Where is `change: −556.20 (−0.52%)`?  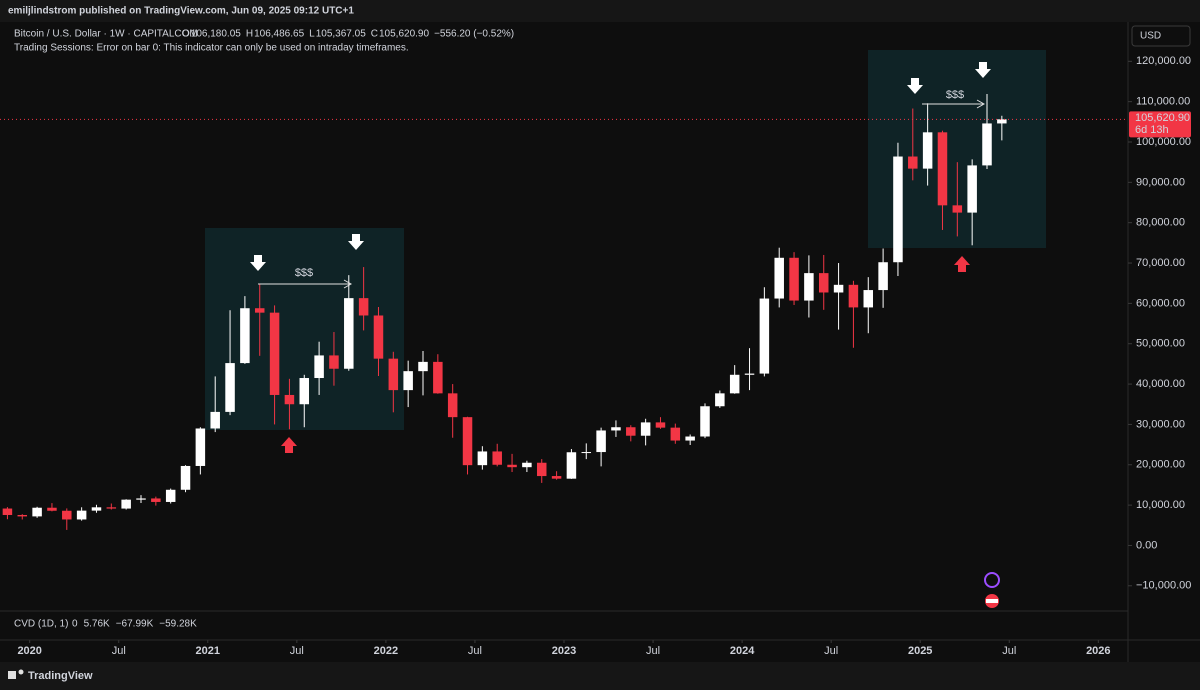
change: −556.20 (−0.52%) is located at coordinates (474, 34).